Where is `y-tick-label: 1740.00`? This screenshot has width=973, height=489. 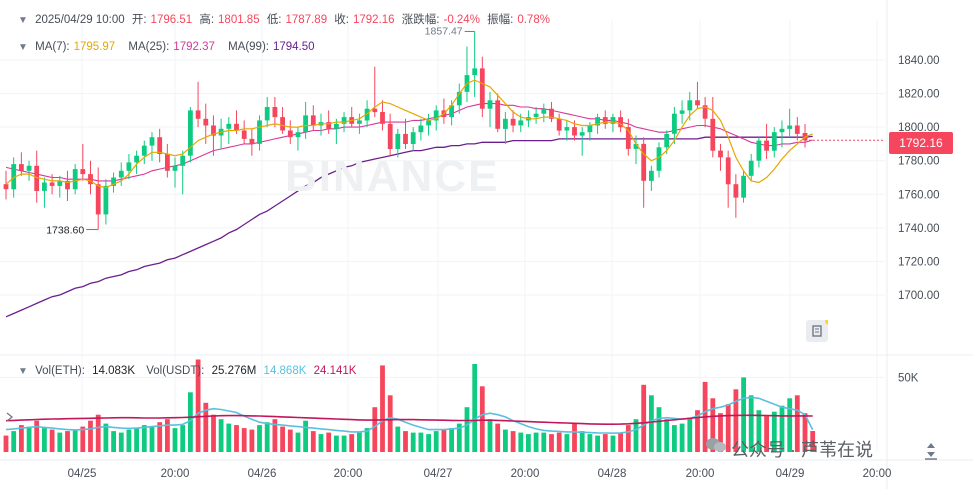
y-tick-label: 1740.00 is located at coordinates (919, 229).